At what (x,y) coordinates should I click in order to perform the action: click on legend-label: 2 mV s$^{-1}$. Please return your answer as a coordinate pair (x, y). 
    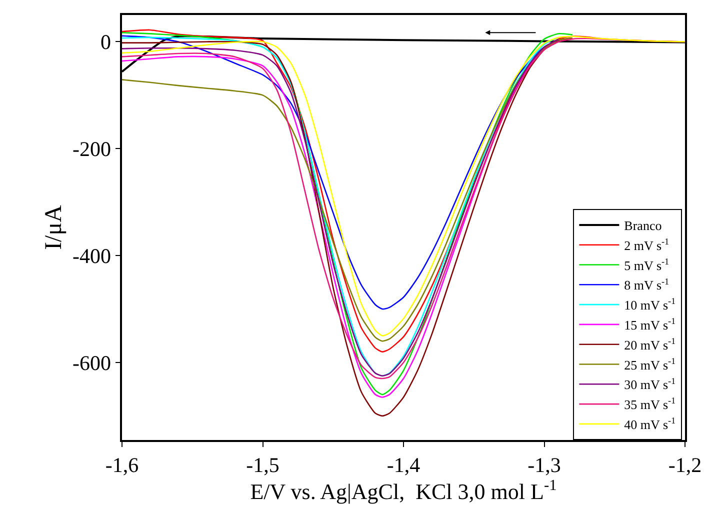
    Looking at the image, I should click on (647, 244).